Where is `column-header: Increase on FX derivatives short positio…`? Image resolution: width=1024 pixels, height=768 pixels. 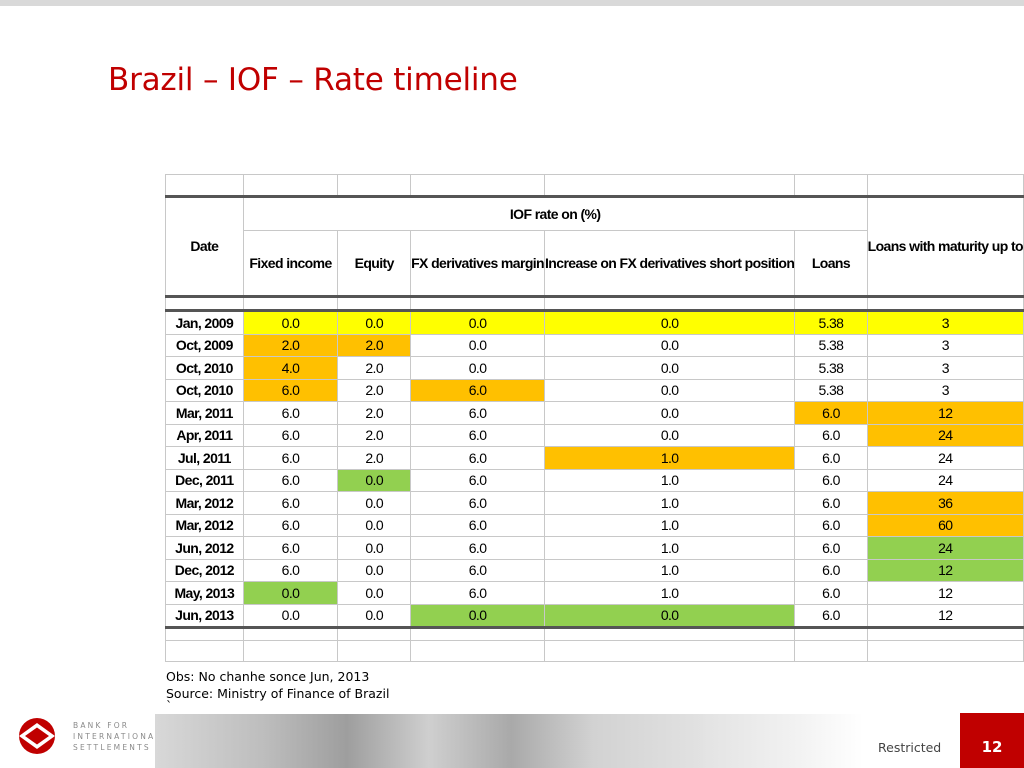
column-header: Increase on FX derivatives short positio… is located at coordinates (670, 263).